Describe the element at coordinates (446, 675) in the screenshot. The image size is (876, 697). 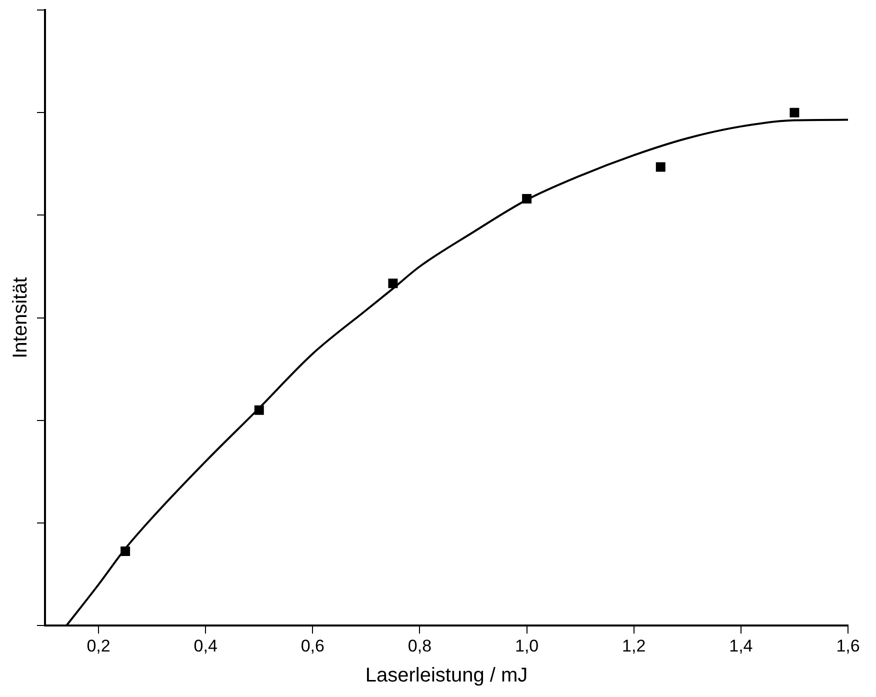
I see `x-axis-title: Laserleistung / mJ` at that location.